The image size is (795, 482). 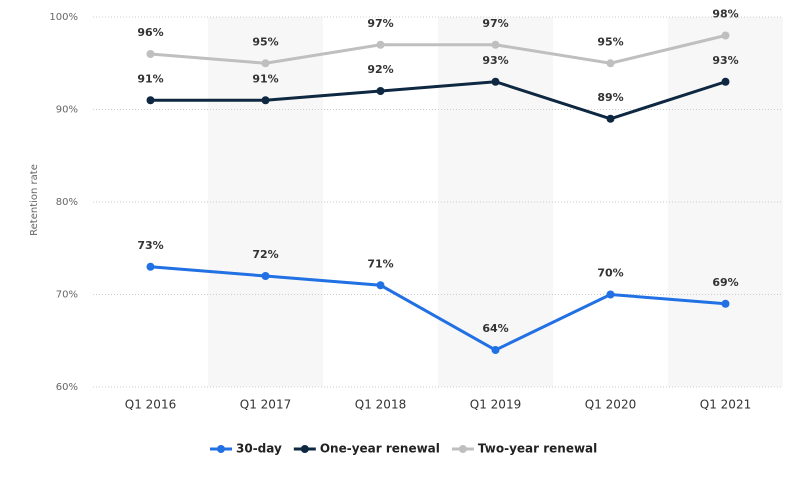 What do you see at coordinates (63, 17) in the screenshot?
I see `y-tick-label: 100%` at bounding box center [63, 17].